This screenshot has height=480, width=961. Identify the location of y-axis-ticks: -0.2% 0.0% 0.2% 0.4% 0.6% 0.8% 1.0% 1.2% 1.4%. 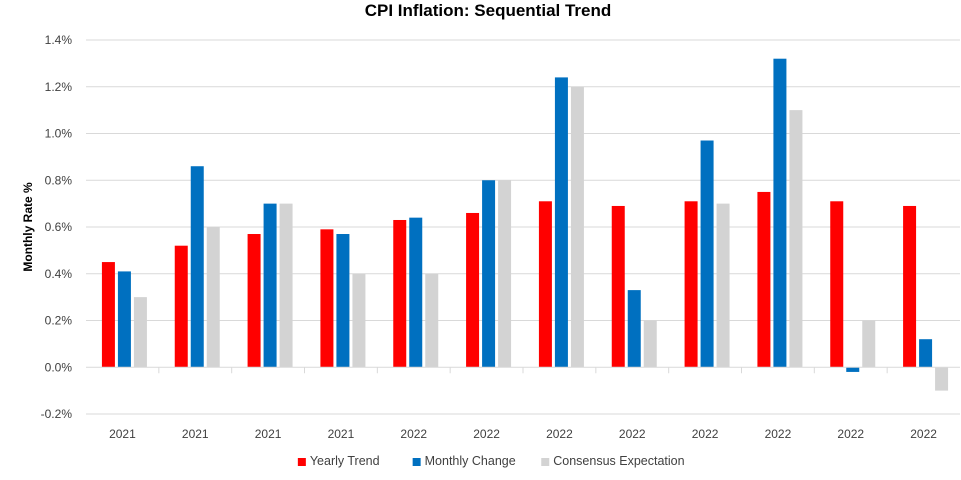
(57, 227).